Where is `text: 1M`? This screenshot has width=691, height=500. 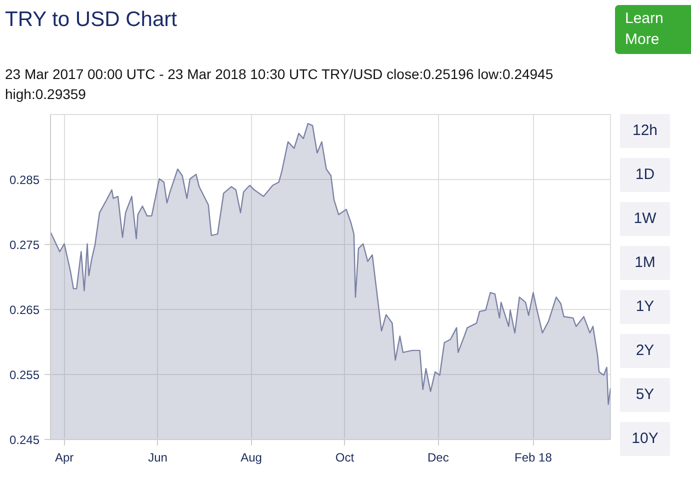 text: 1M is located at coordinates (645, 262).